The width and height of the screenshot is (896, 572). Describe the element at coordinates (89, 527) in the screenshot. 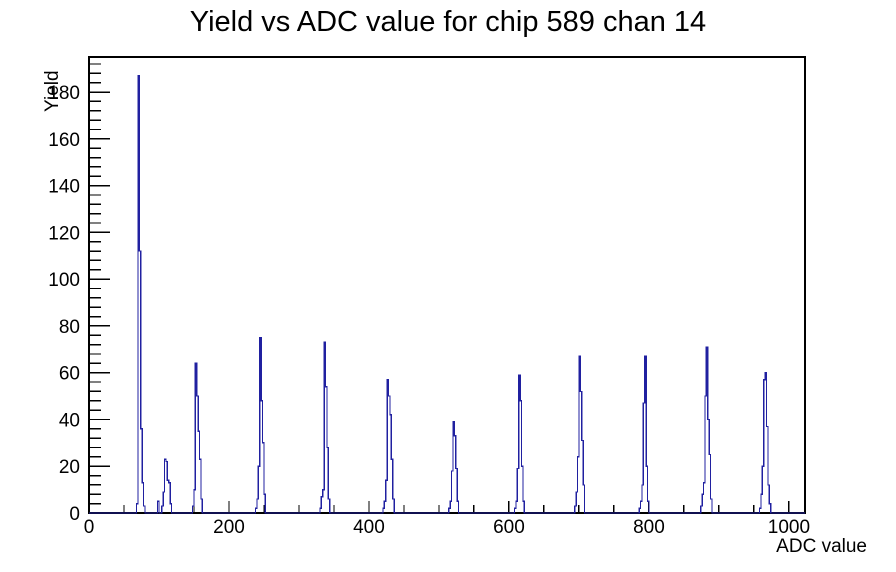

I see `x-tick-label: 0` at that location.